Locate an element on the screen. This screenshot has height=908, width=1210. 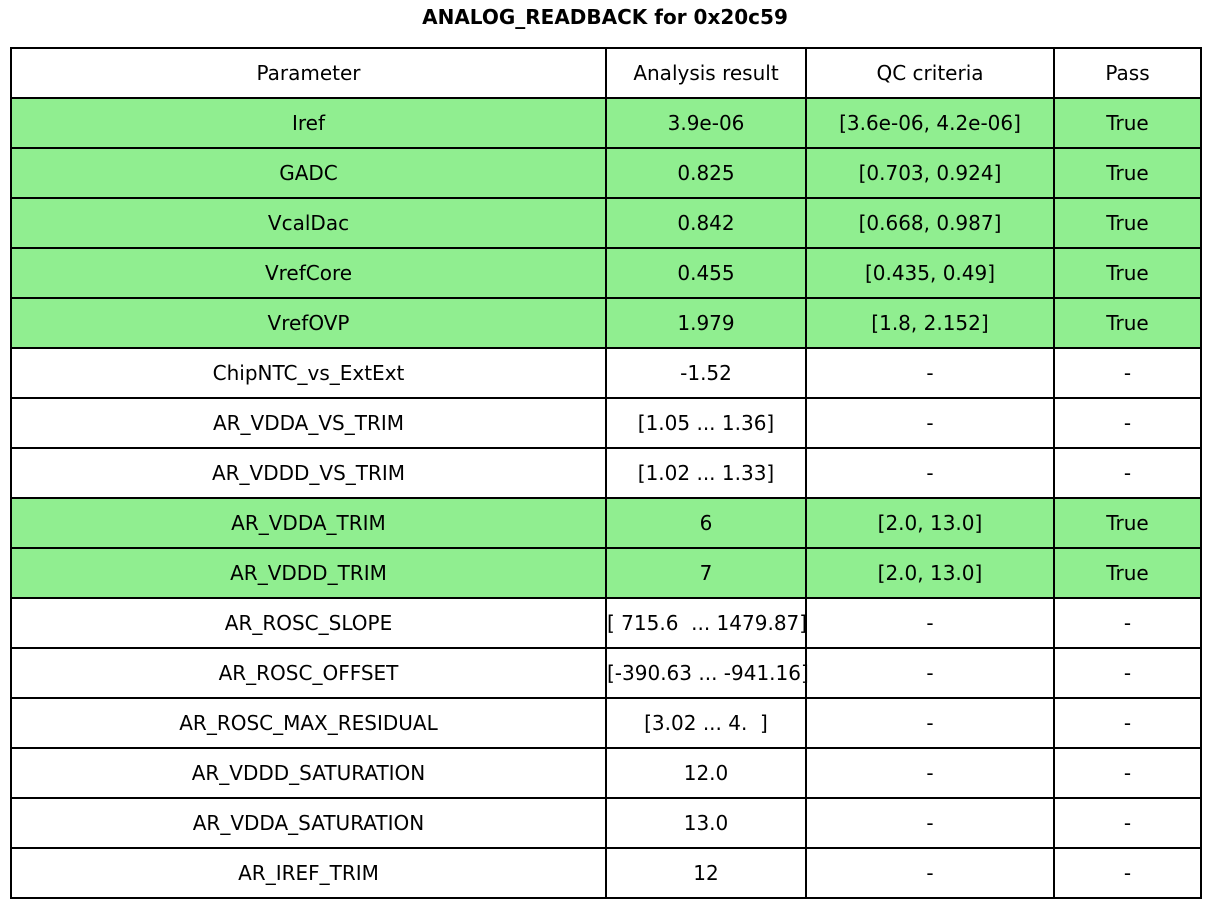
cell-parameter: AR_ROSC_OFFSET is located at coordinates (308, 673).